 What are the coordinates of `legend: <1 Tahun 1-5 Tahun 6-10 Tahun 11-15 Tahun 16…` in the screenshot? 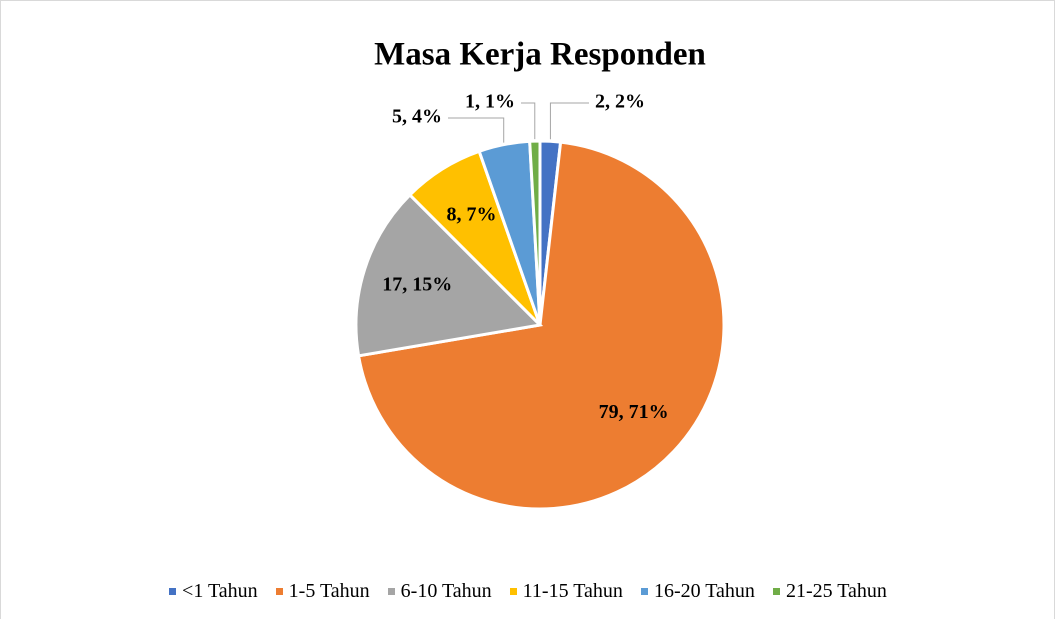 It's located at (528, 591).